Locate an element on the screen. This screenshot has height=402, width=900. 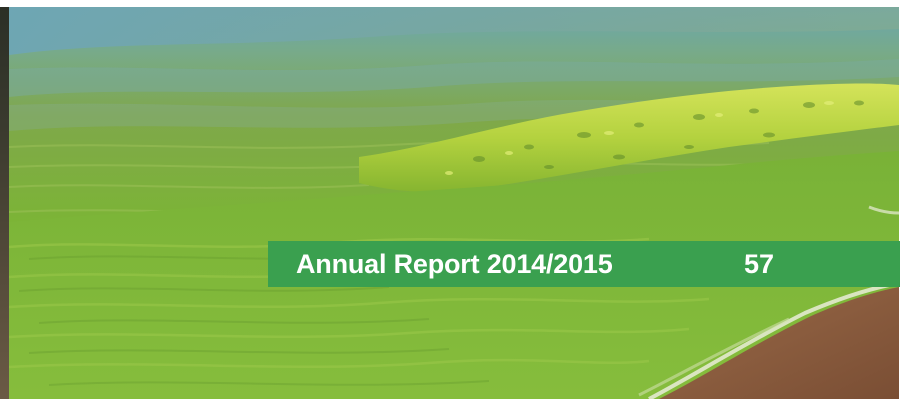
report-title: Annual Report 2014/2015 is located at coordinates (454, 264).